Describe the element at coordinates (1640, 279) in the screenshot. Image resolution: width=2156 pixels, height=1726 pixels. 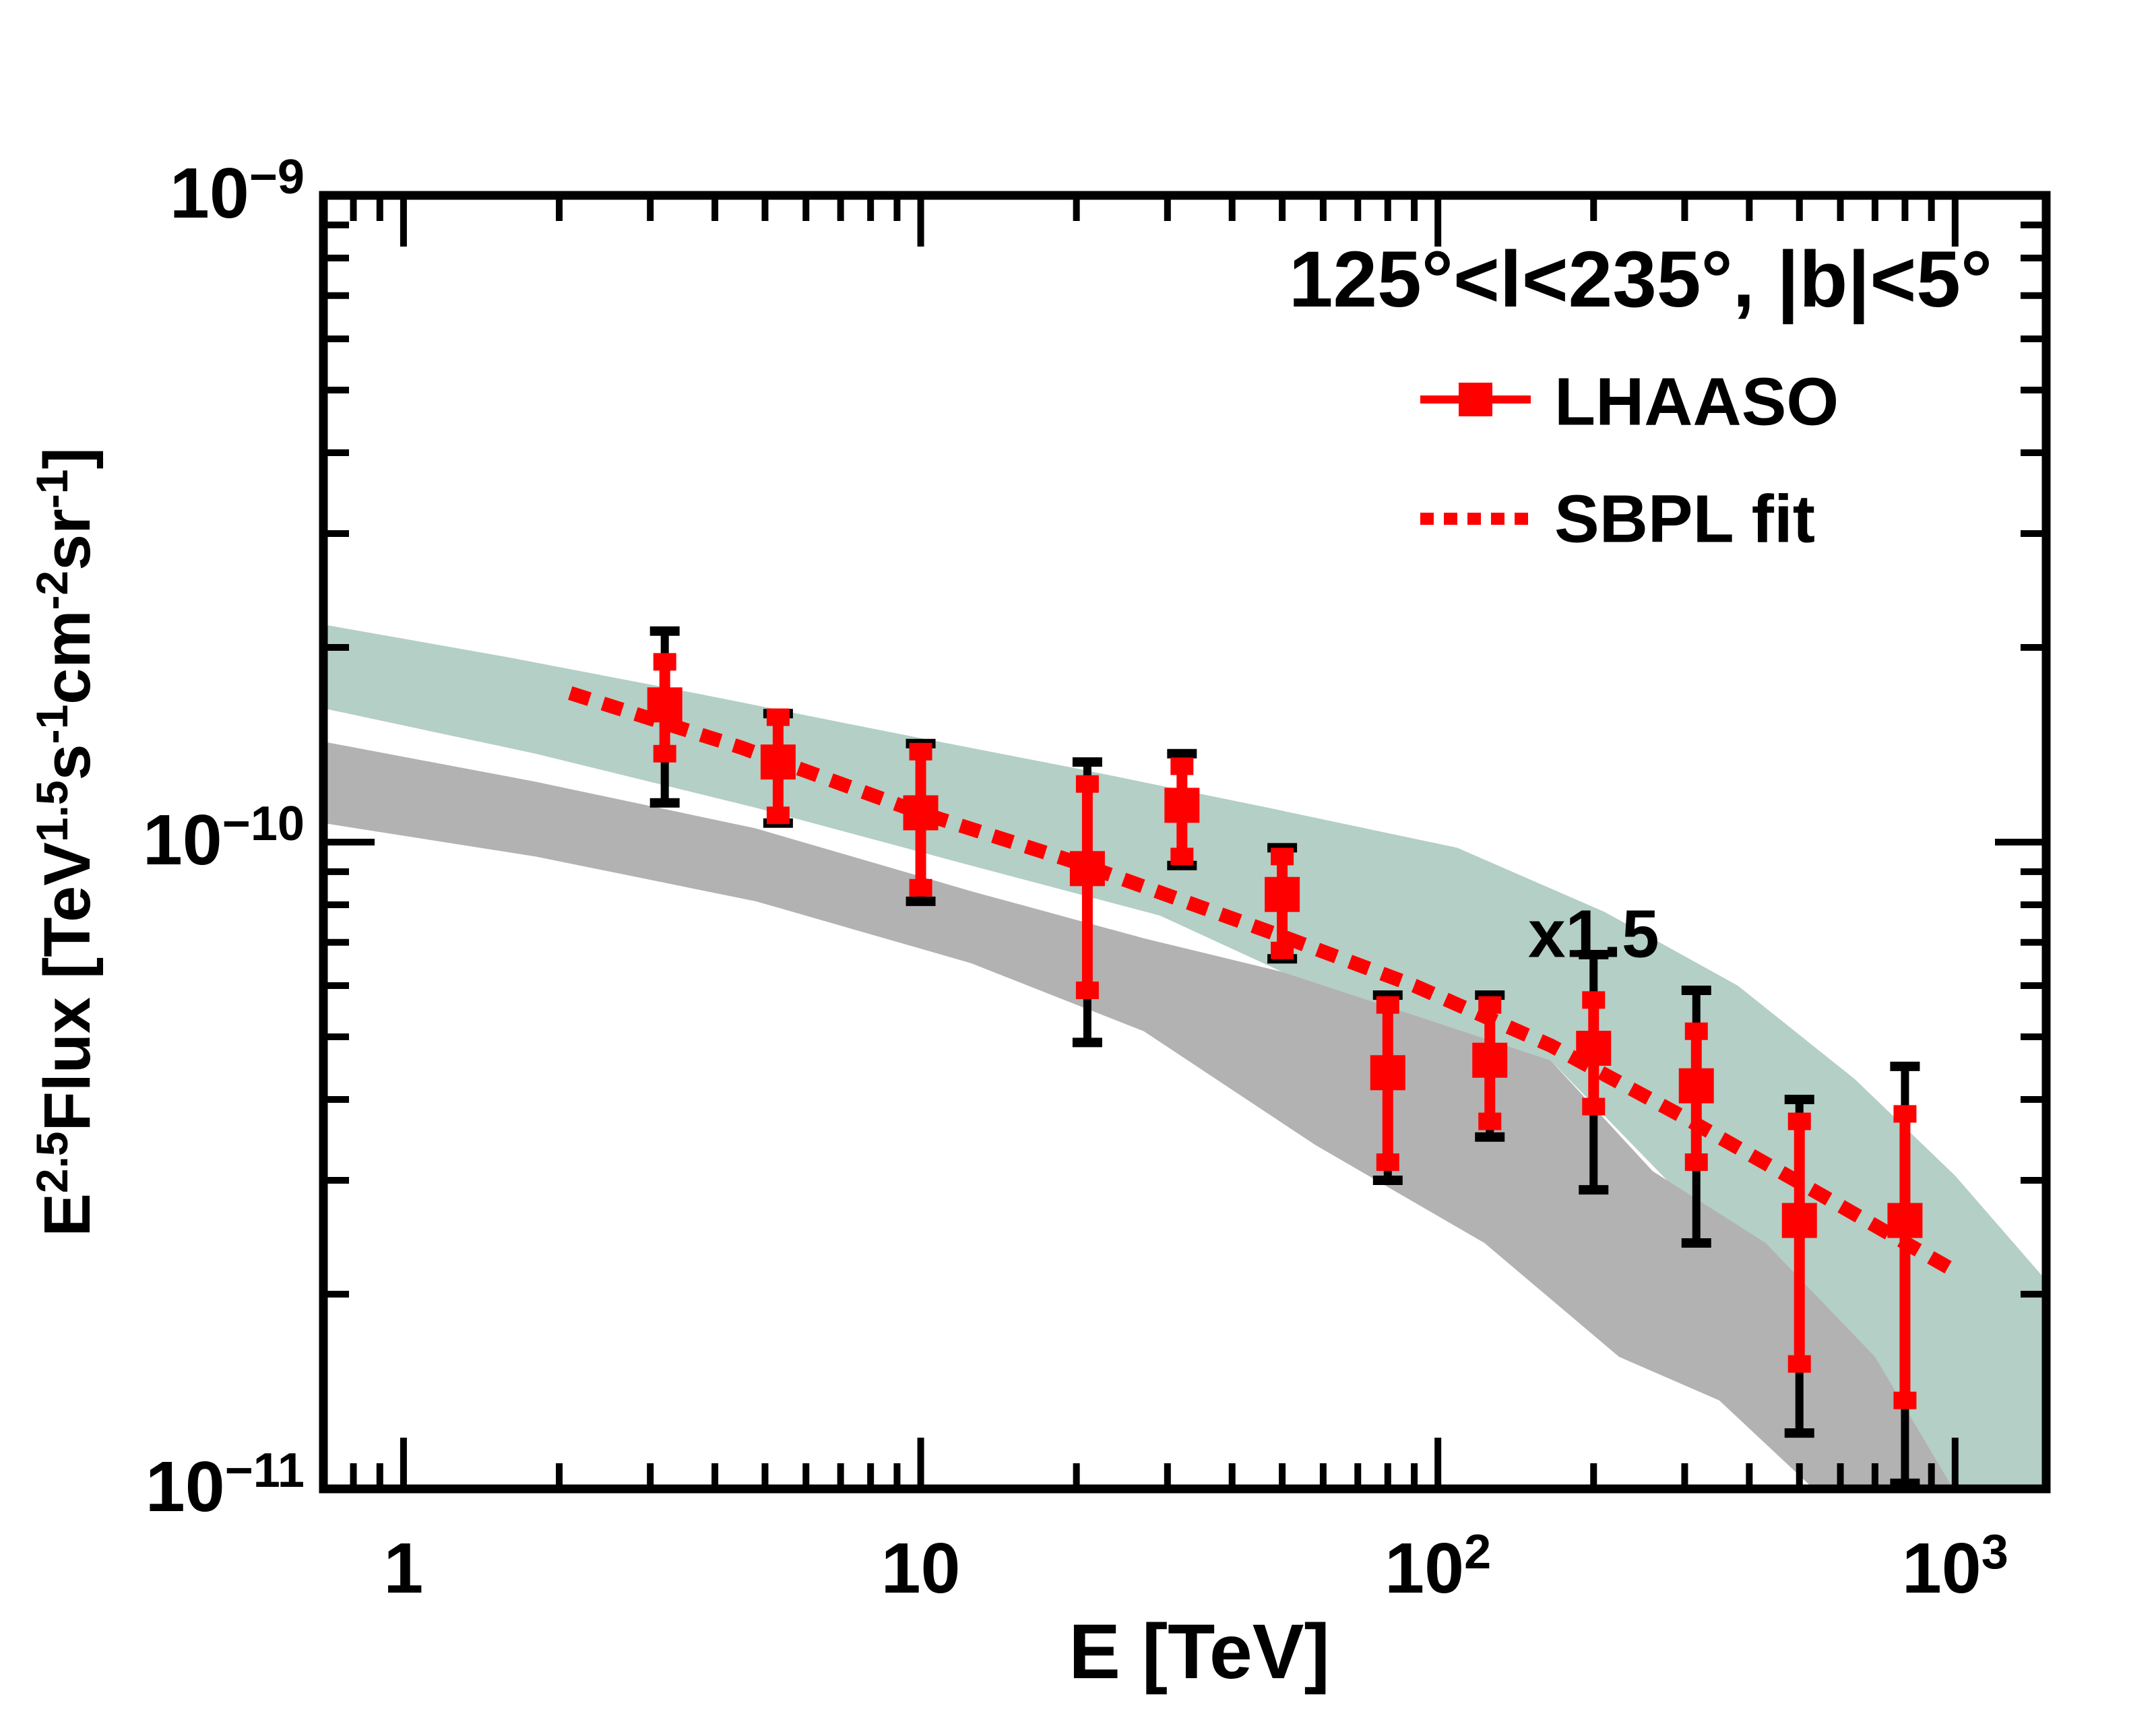
I see `region-annotation: 125°<l<235°, |b|<5°` at that location.